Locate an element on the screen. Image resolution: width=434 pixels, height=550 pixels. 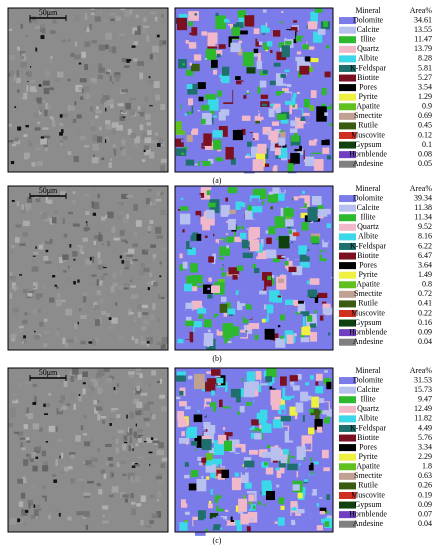
mineral-name: Biotite is located at coordinates (368, 255).